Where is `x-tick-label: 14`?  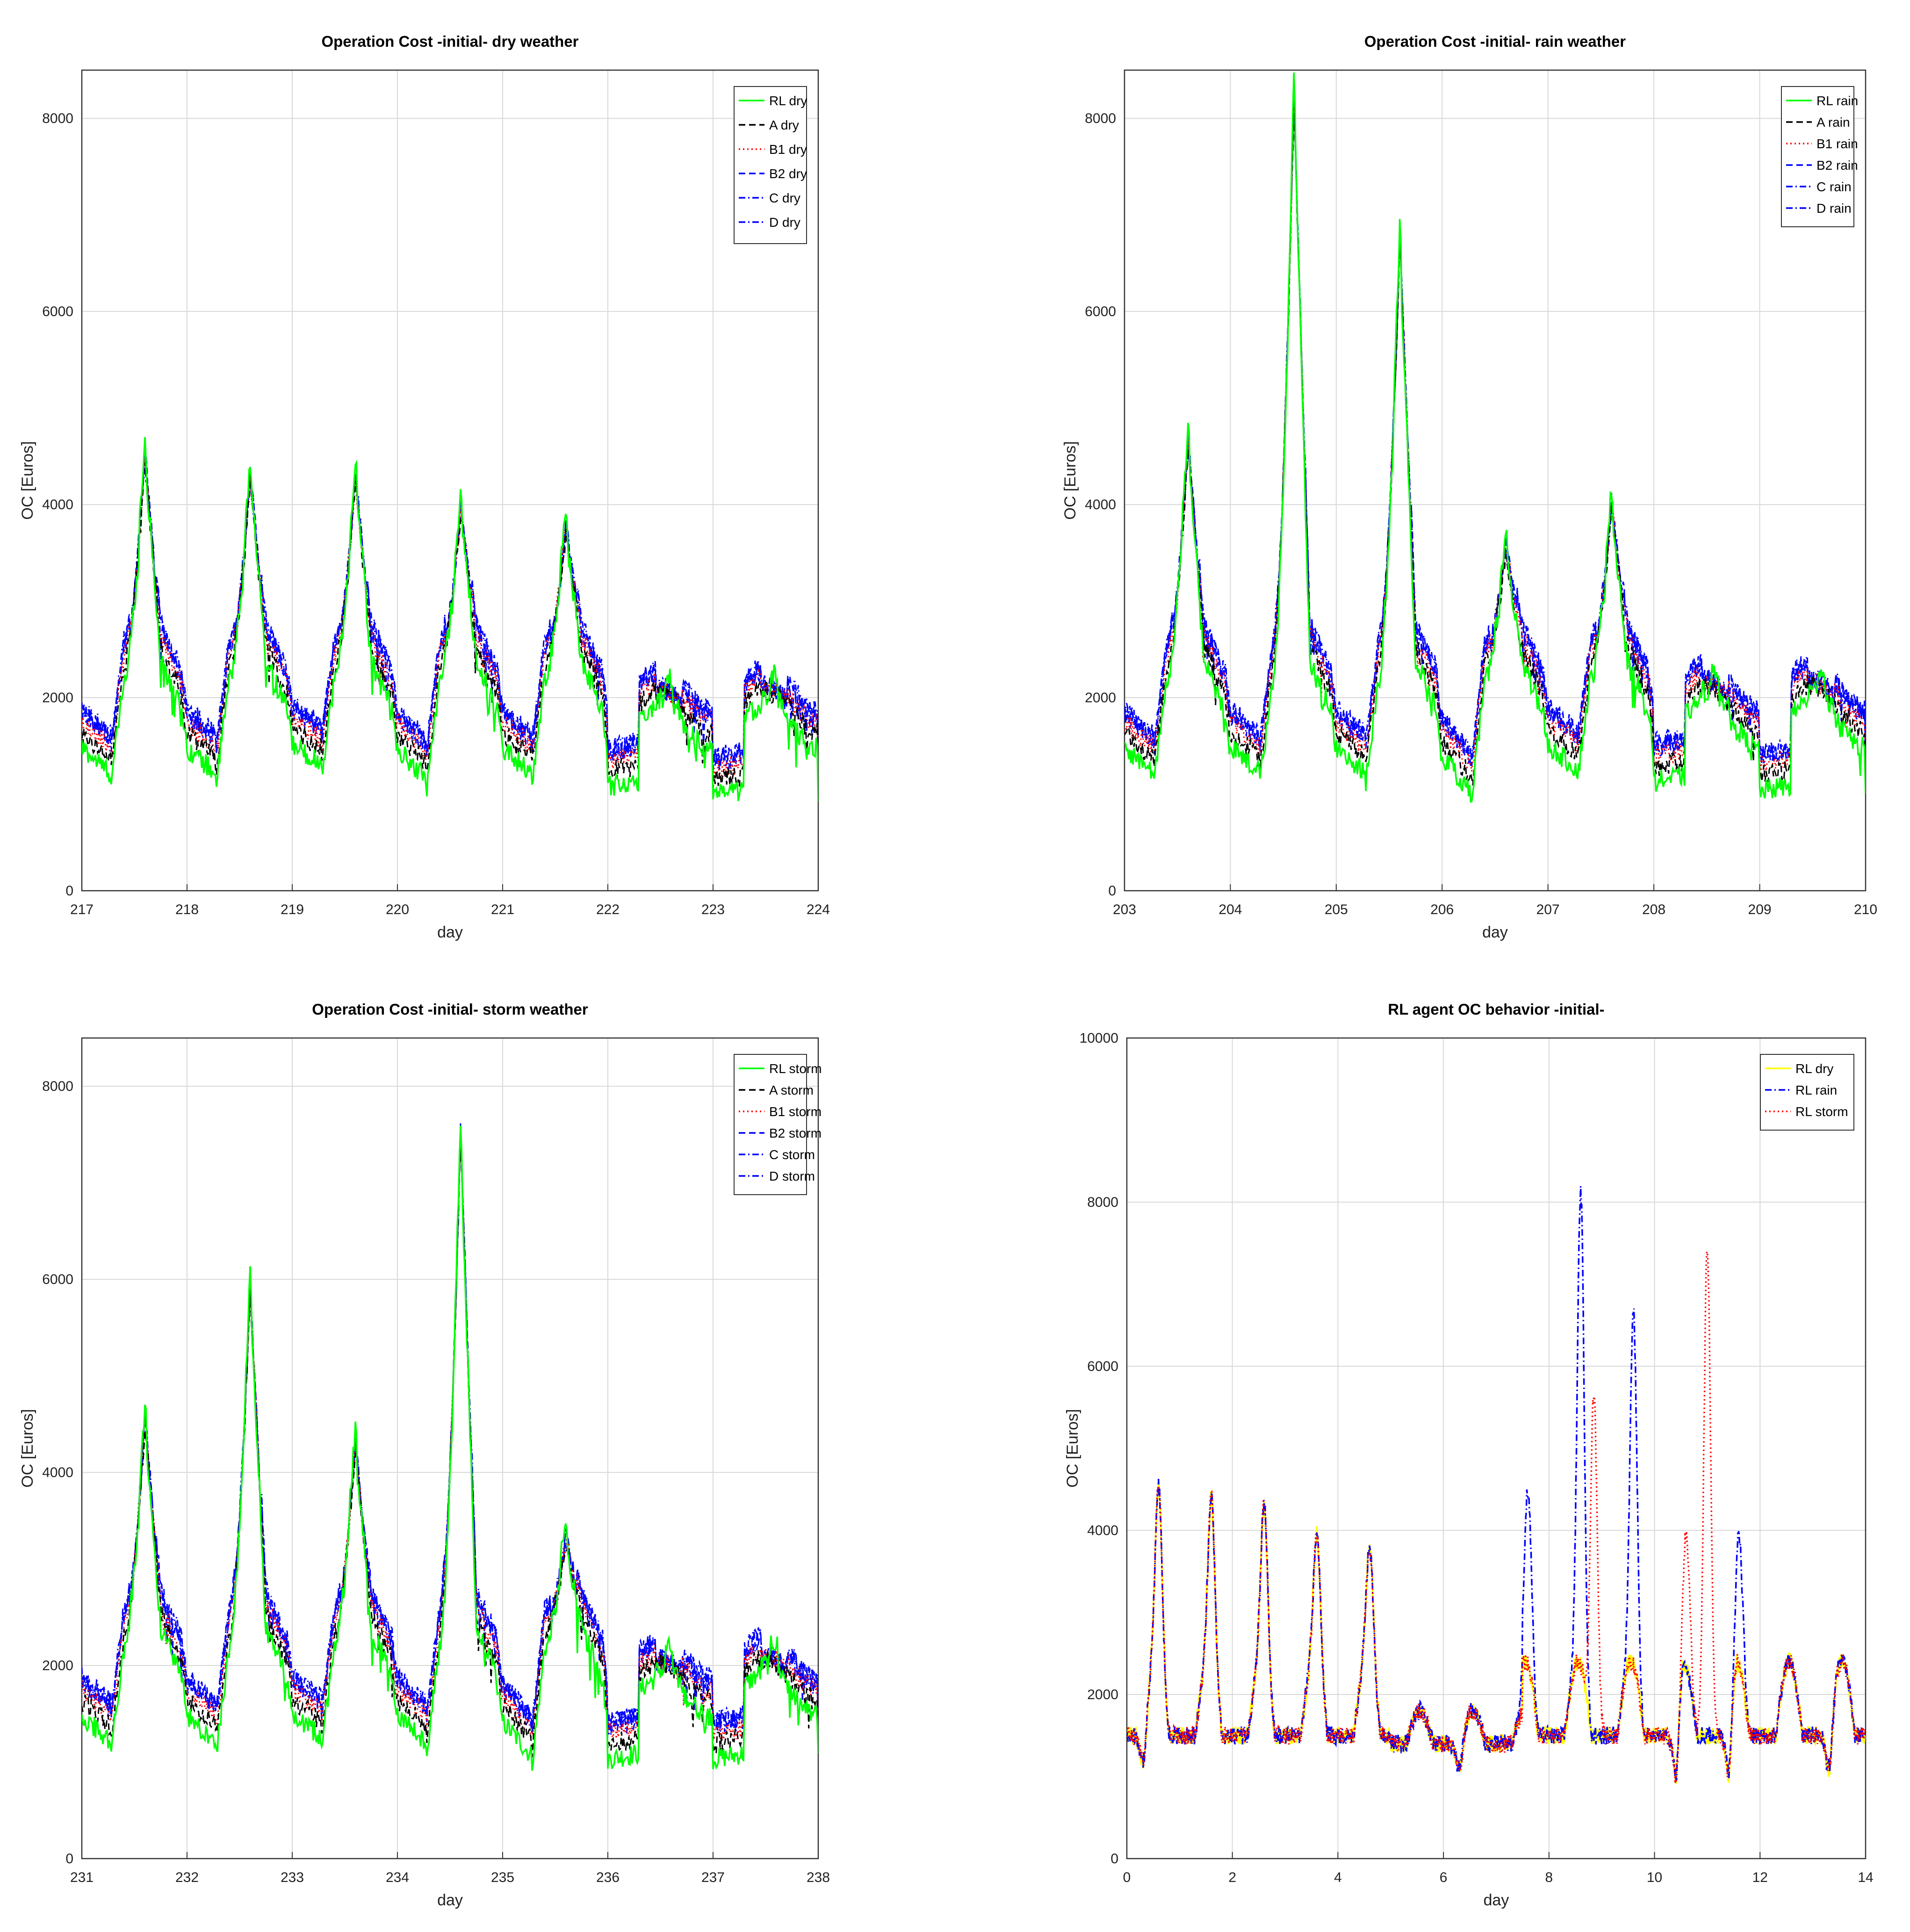
x-tick-label: 14 is located at coordinates (1865, 1877).